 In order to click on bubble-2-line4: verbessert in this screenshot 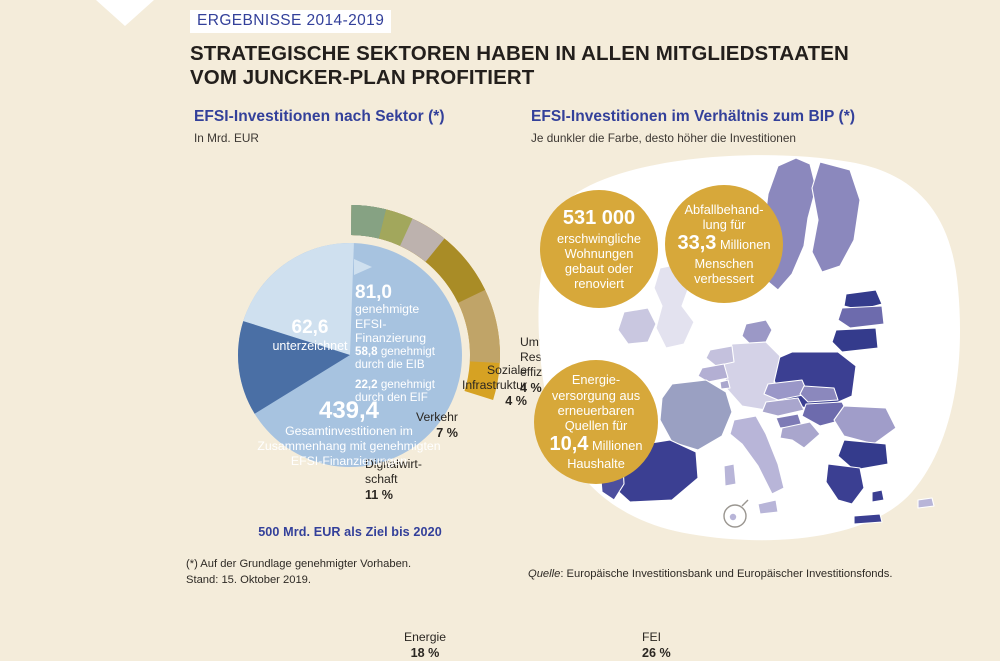, I will do `click(724, 278)`.